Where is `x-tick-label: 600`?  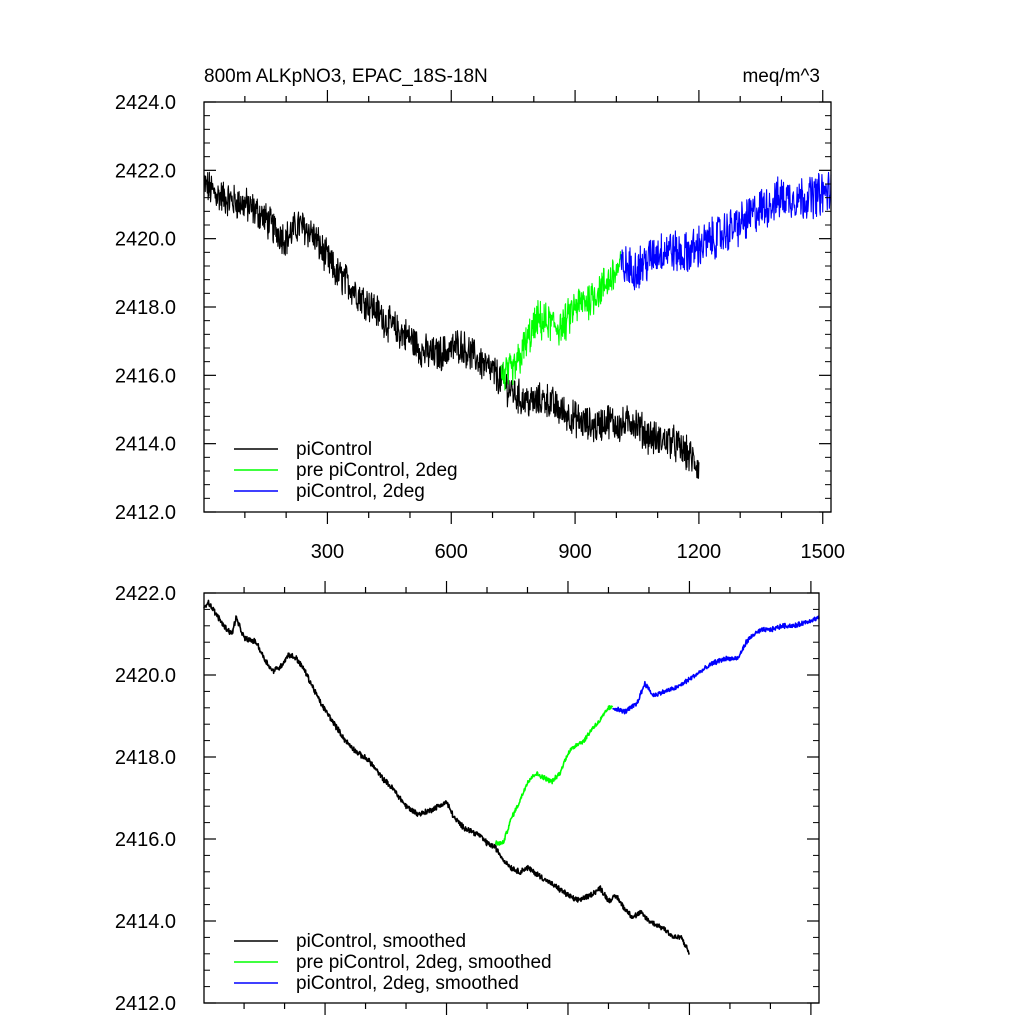 x-tick-label: 600 is located at coordinates (451, 552).